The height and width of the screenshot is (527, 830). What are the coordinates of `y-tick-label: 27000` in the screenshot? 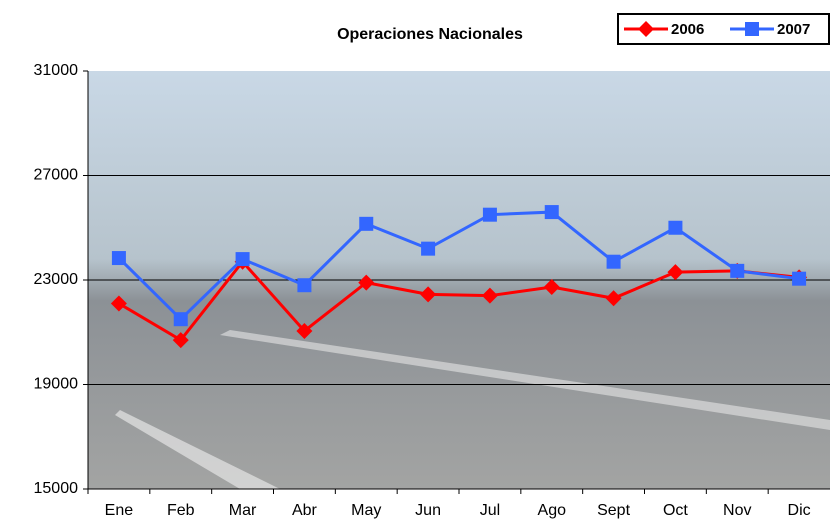 It's located at (56, 175).